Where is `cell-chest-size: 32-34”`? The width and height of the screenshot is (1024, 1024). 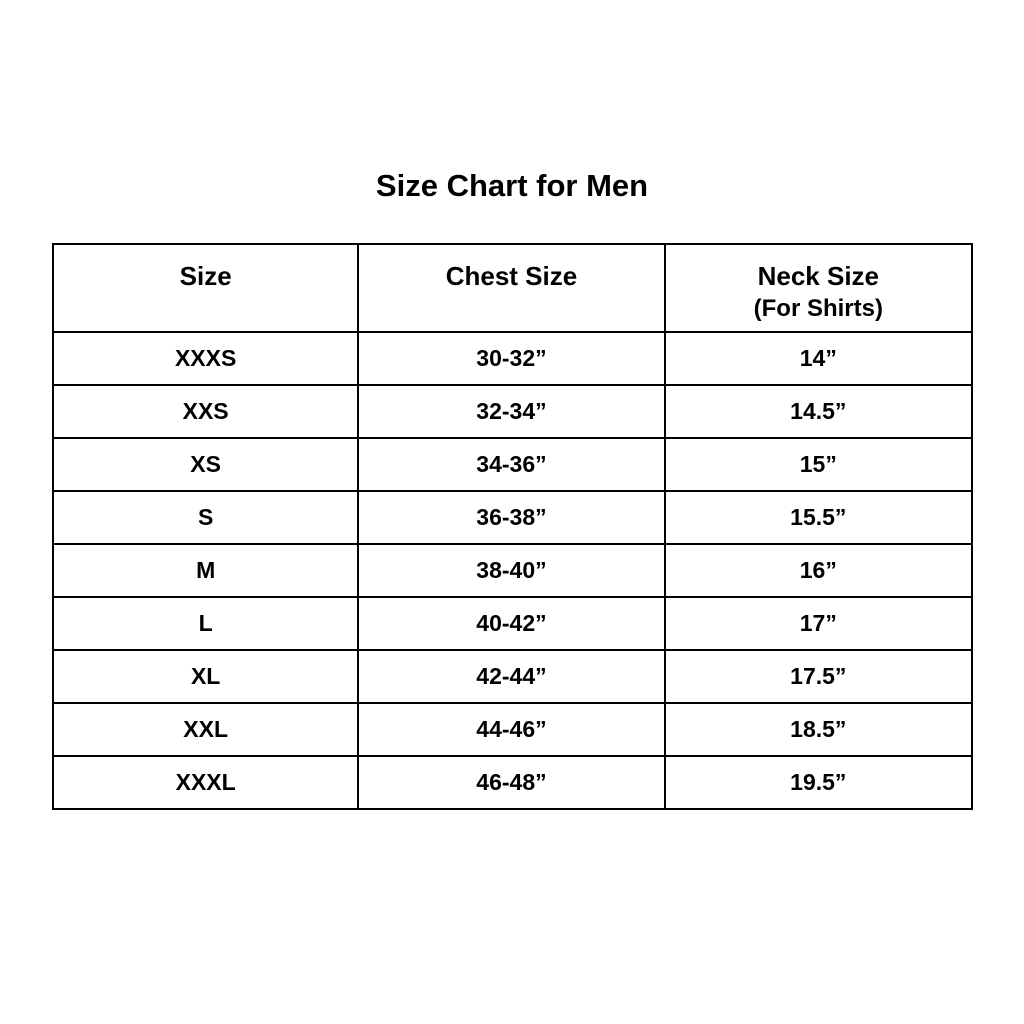
cell-chest-size: 32-34” is located at coordinates (511, 411).